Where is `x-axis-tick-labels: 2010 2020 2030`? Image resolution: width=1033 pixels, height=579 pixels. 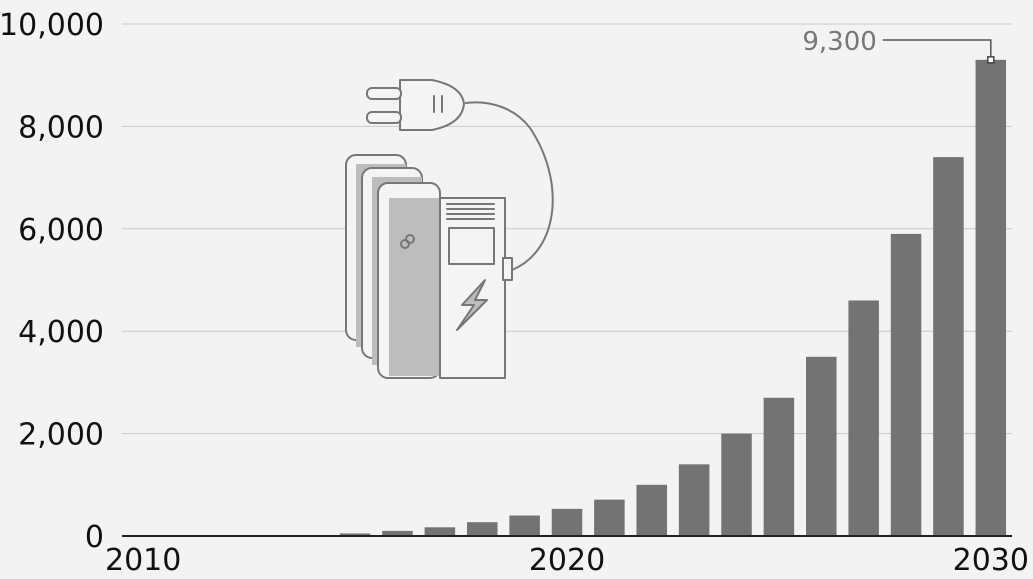 x-axis-tick-labels: 2010 2020 2030 is located at coordinates (567, 560).